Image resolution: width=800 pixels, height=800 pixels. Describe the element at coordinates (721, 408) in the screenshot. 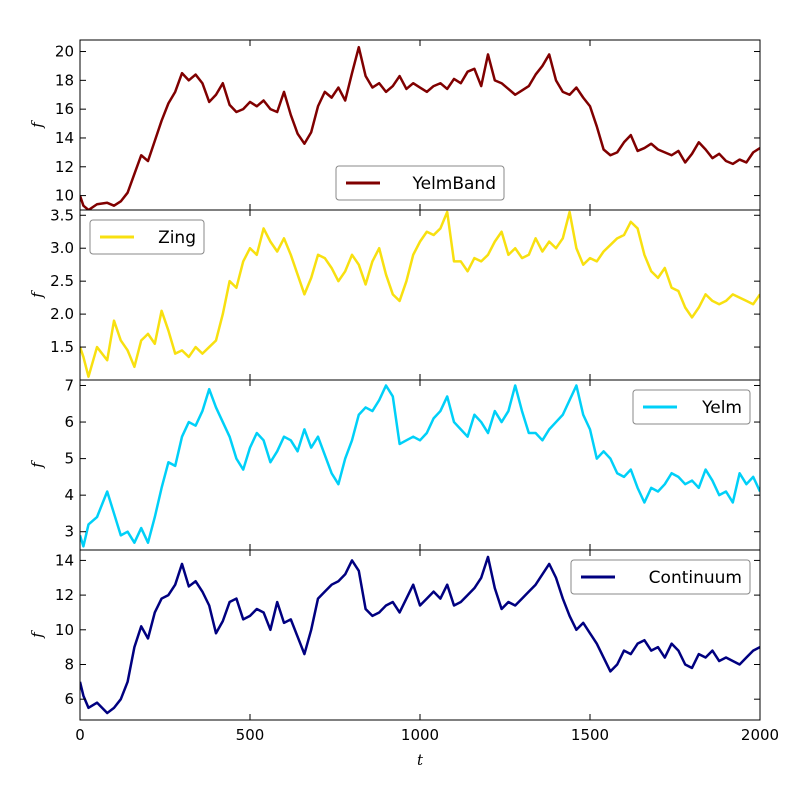

I see `legend-label: Yelm` at that location.